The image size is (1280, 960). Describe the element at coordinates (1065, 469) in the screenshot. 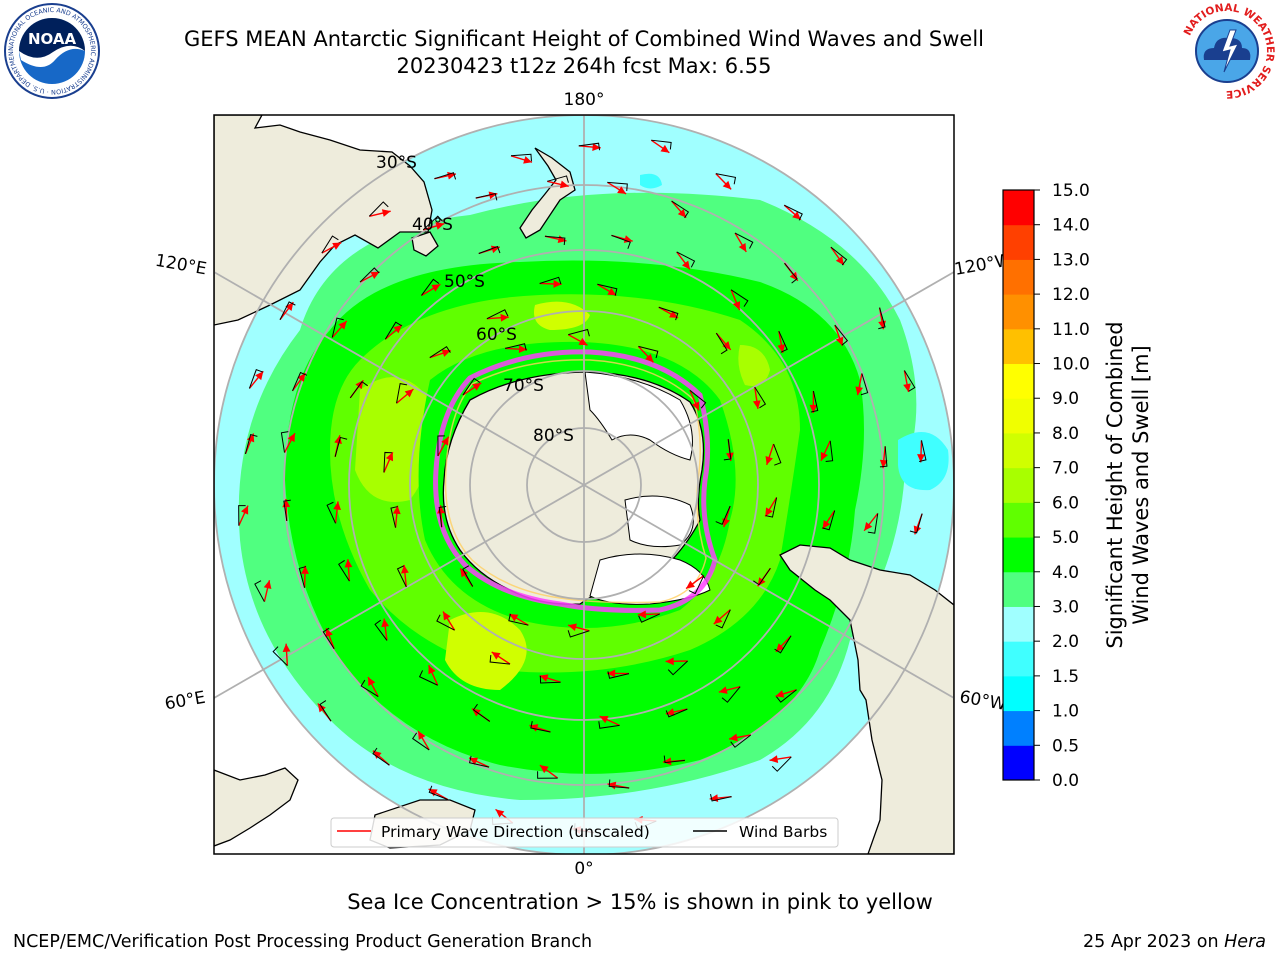

I see `colorbar-tick-label: 7.0` at that location.